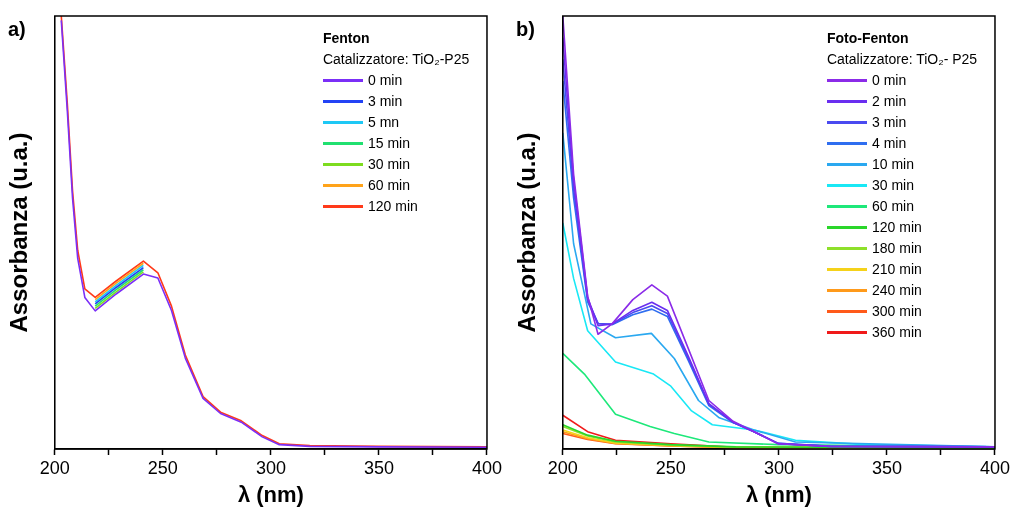 The width and height of the screenshot is (1011, 509). Describe the element at coordinates (892, 164) in the screenshot. I see `legend-label: 10 min` at that location.